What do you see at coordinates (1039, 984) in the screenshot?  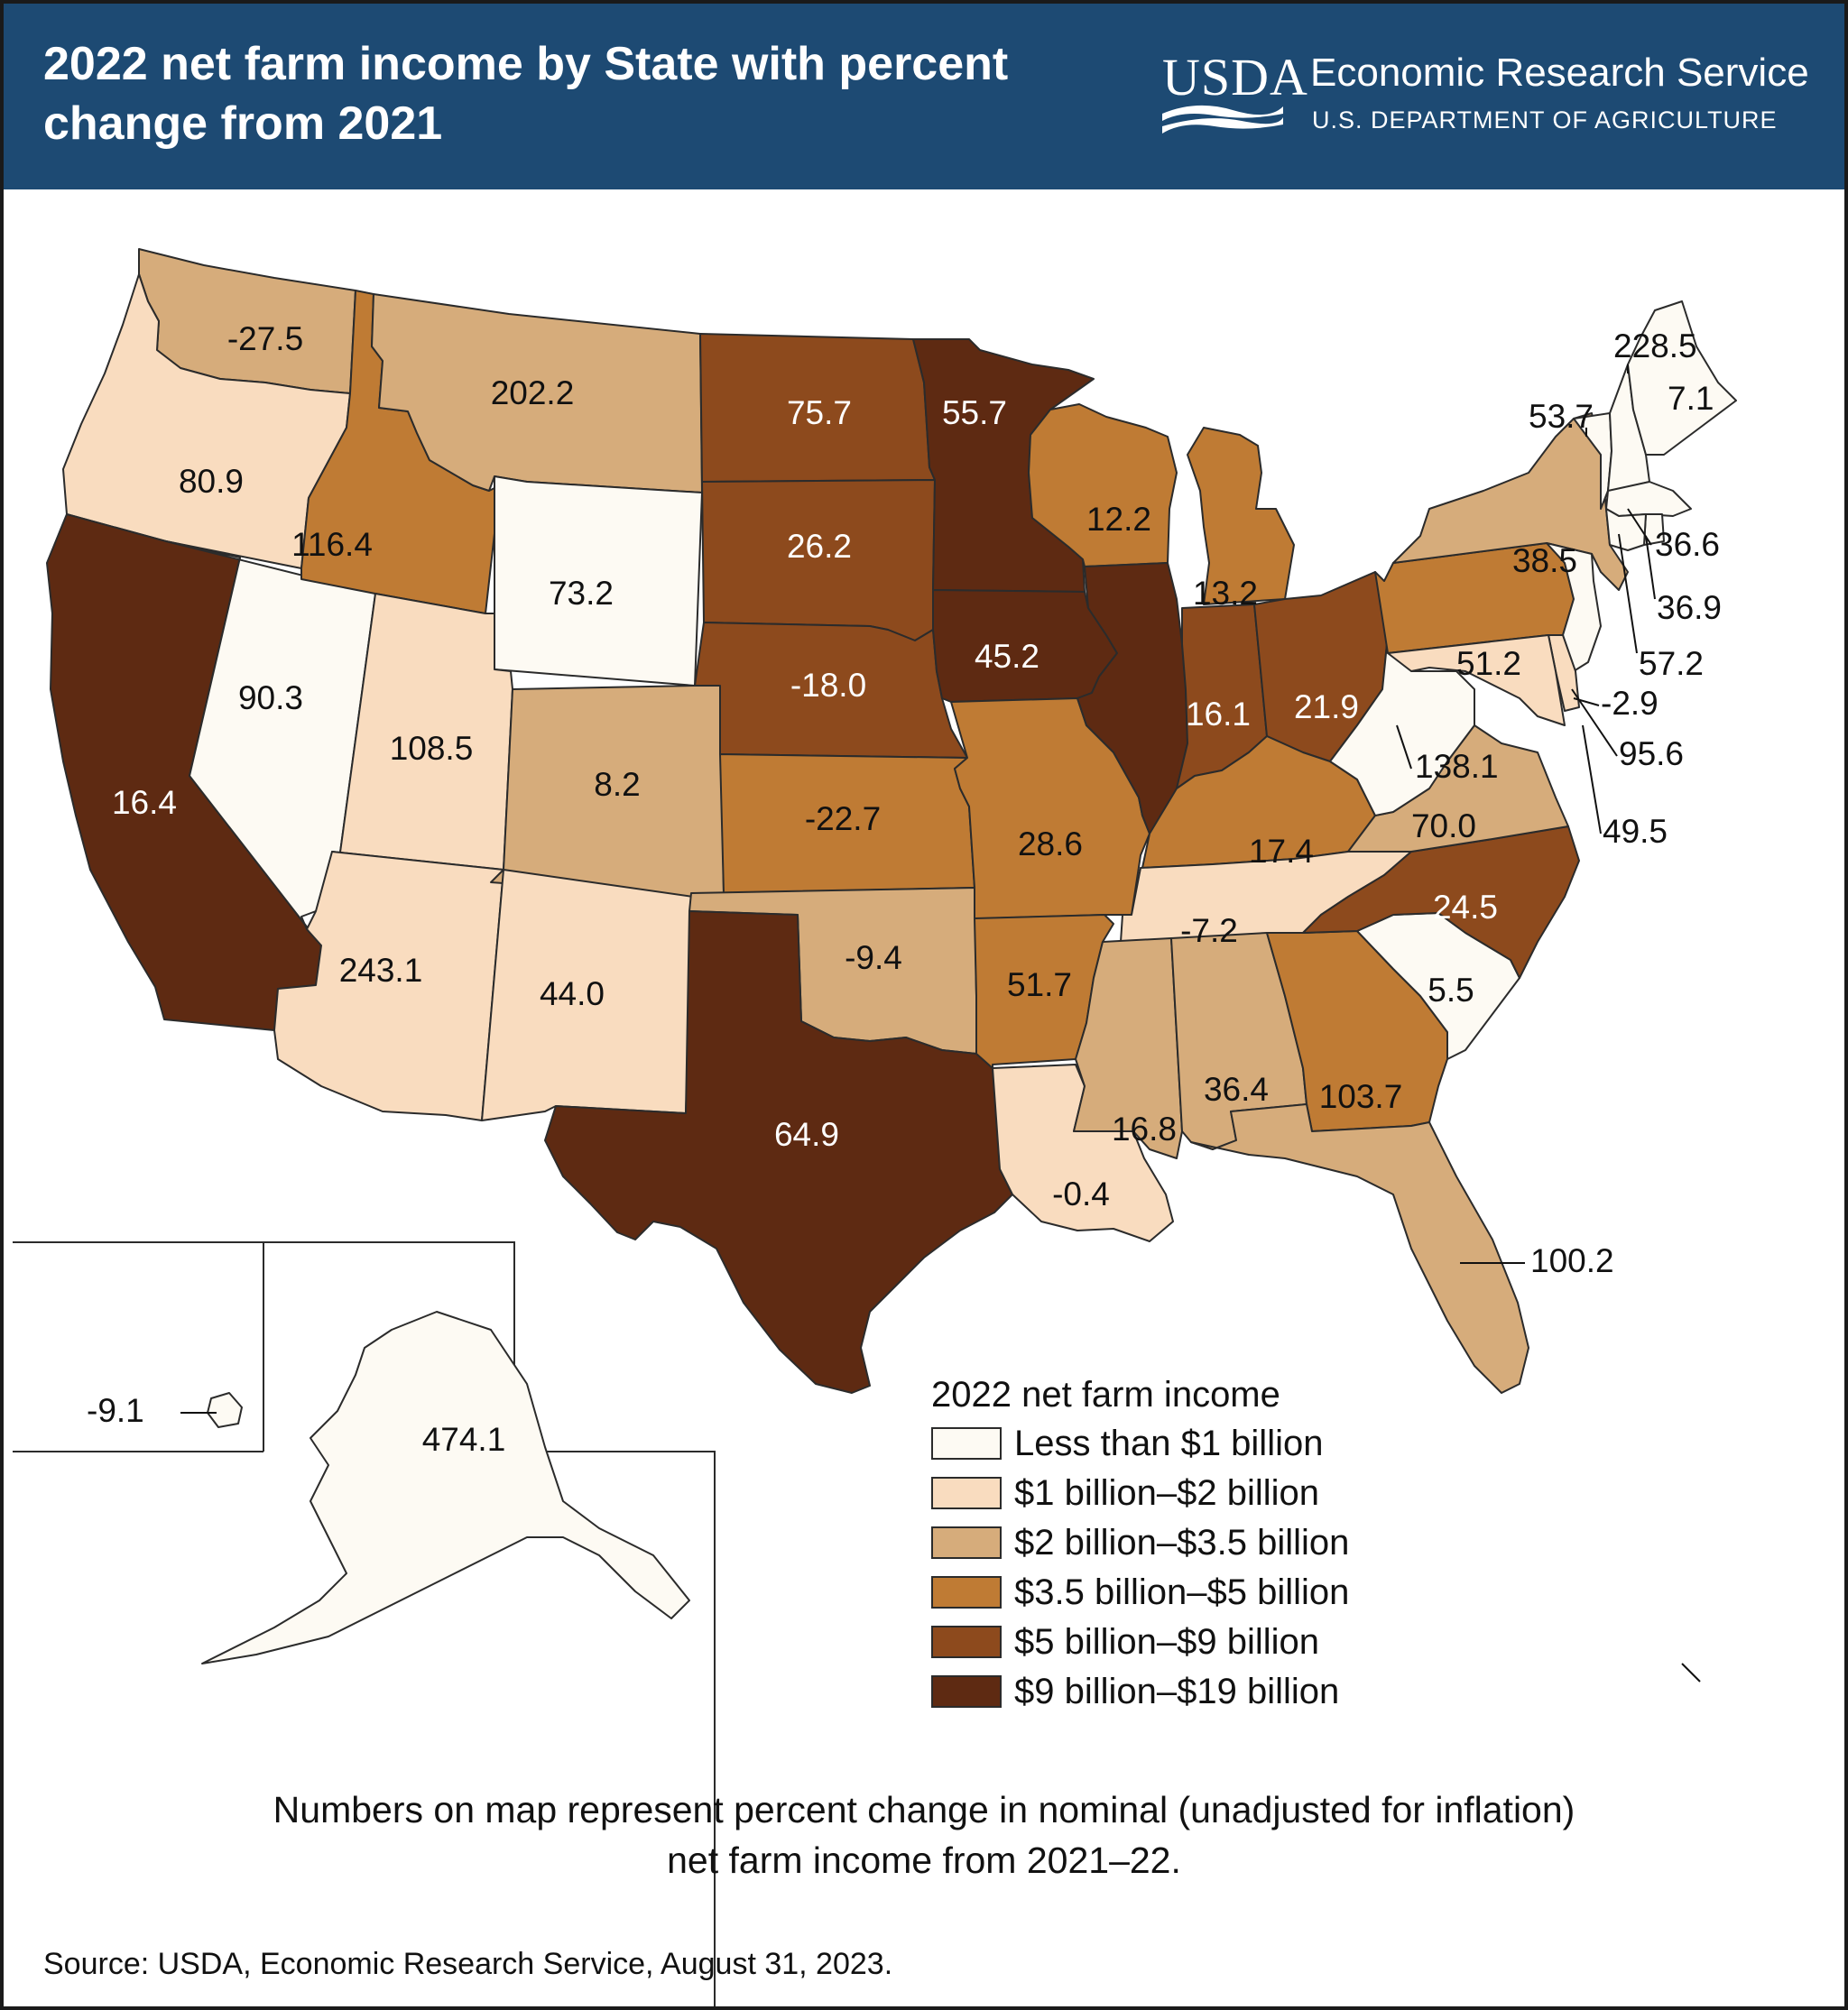 I see `state-label-ar: 51.7` at bounding box center [1039, 984].